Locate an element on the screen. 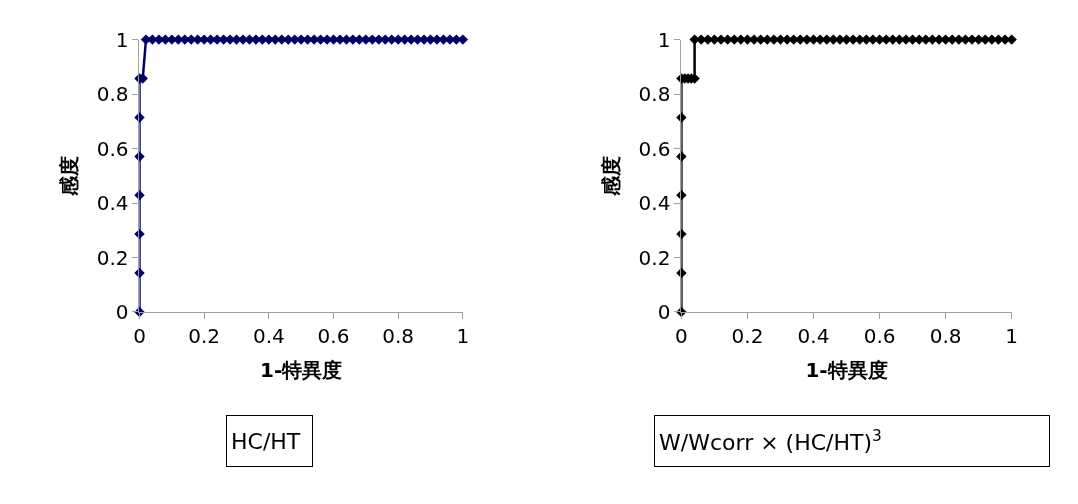 The width and height of the screenshot is (1078, 504). text: W/Wcorr × (HC/HT)$^{3}$ is located at coordinates (770, 441).